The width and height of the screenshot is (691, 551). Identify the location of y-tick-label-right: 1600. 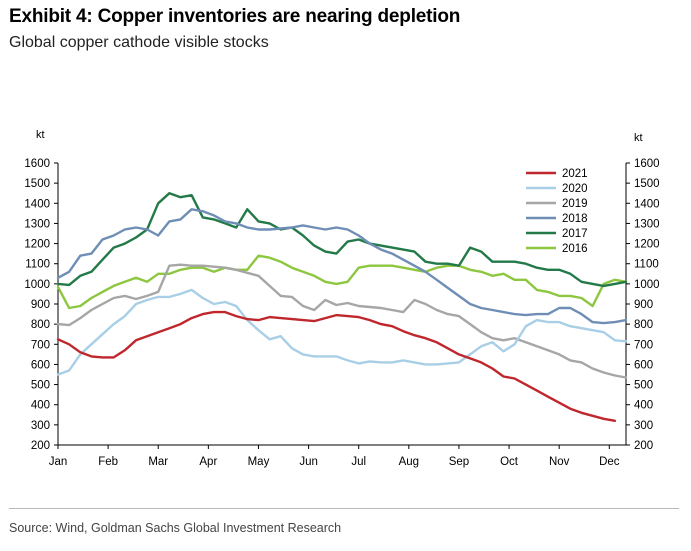
(647, 164).